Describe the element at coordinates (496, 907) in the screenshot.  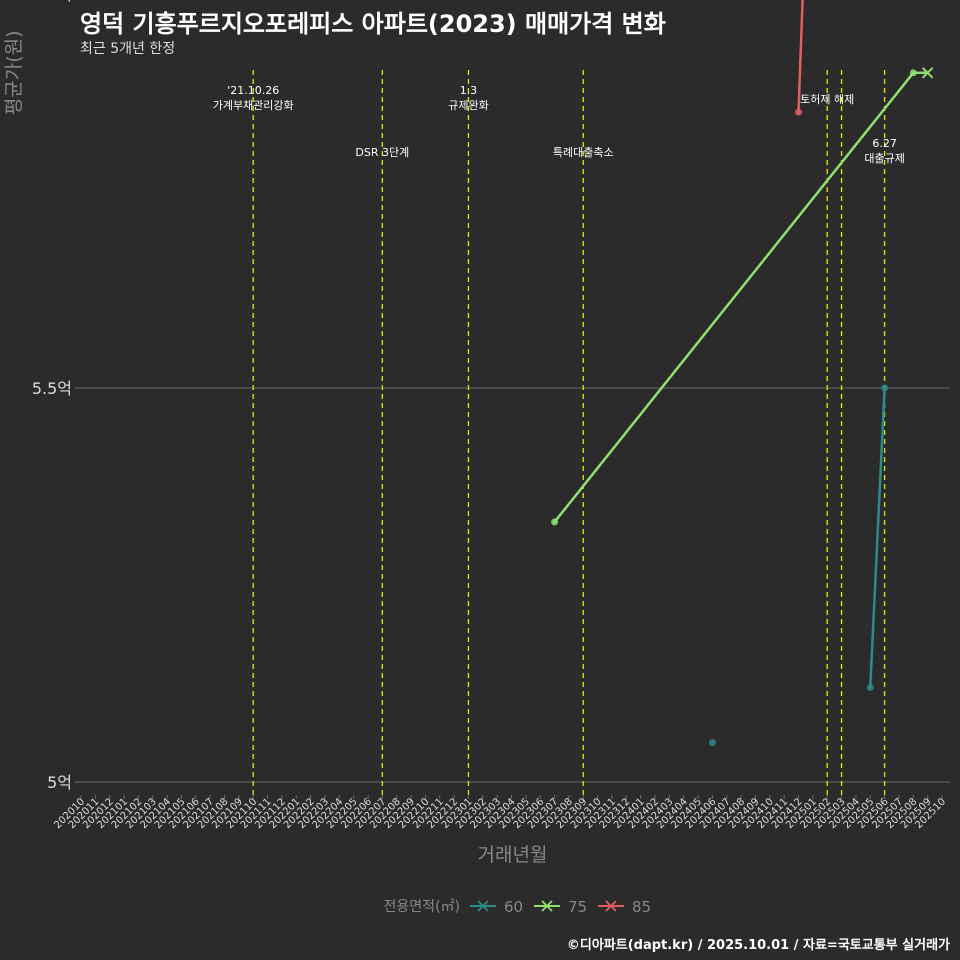
I see `legend-item-60: 60` at that location.